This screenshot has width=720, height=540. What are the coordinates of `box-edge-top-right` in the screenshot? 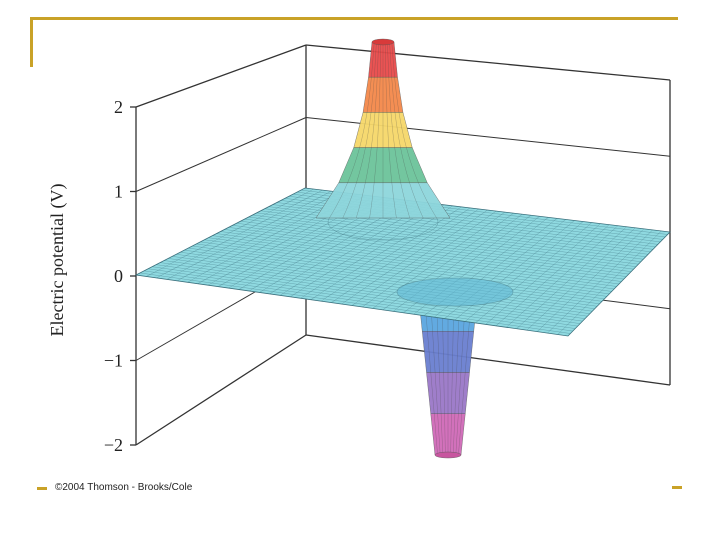 It's located at (488, 62).